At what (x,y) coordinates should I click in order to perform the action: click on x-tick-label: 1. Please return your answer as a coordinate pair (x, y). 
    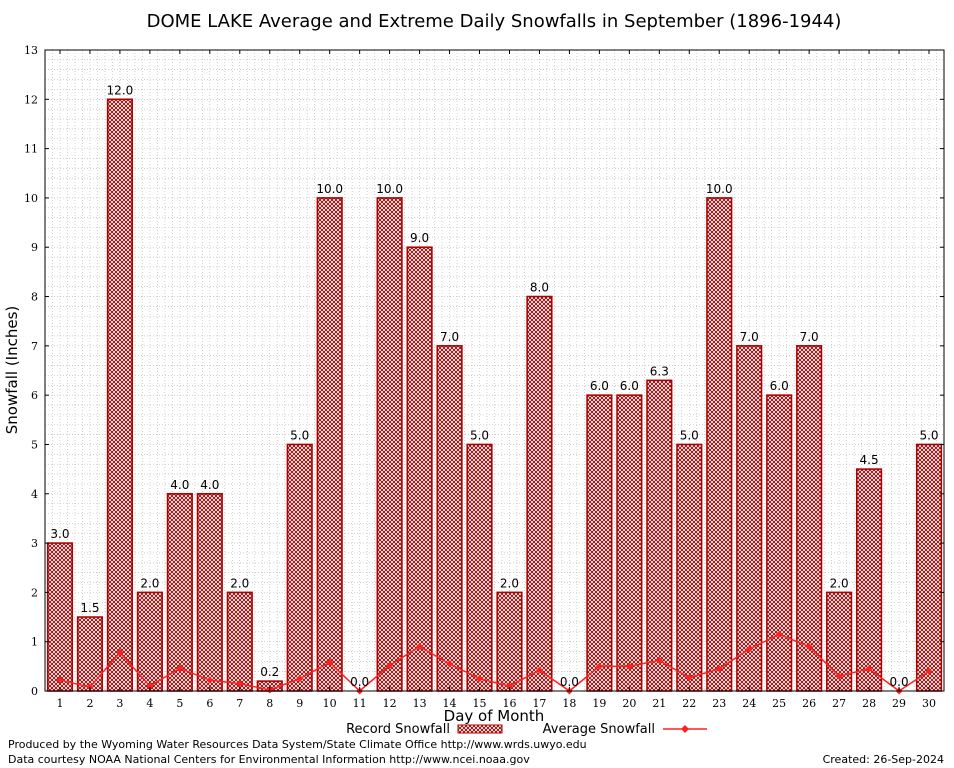
    Looking at the image, I should click on (59, 703).